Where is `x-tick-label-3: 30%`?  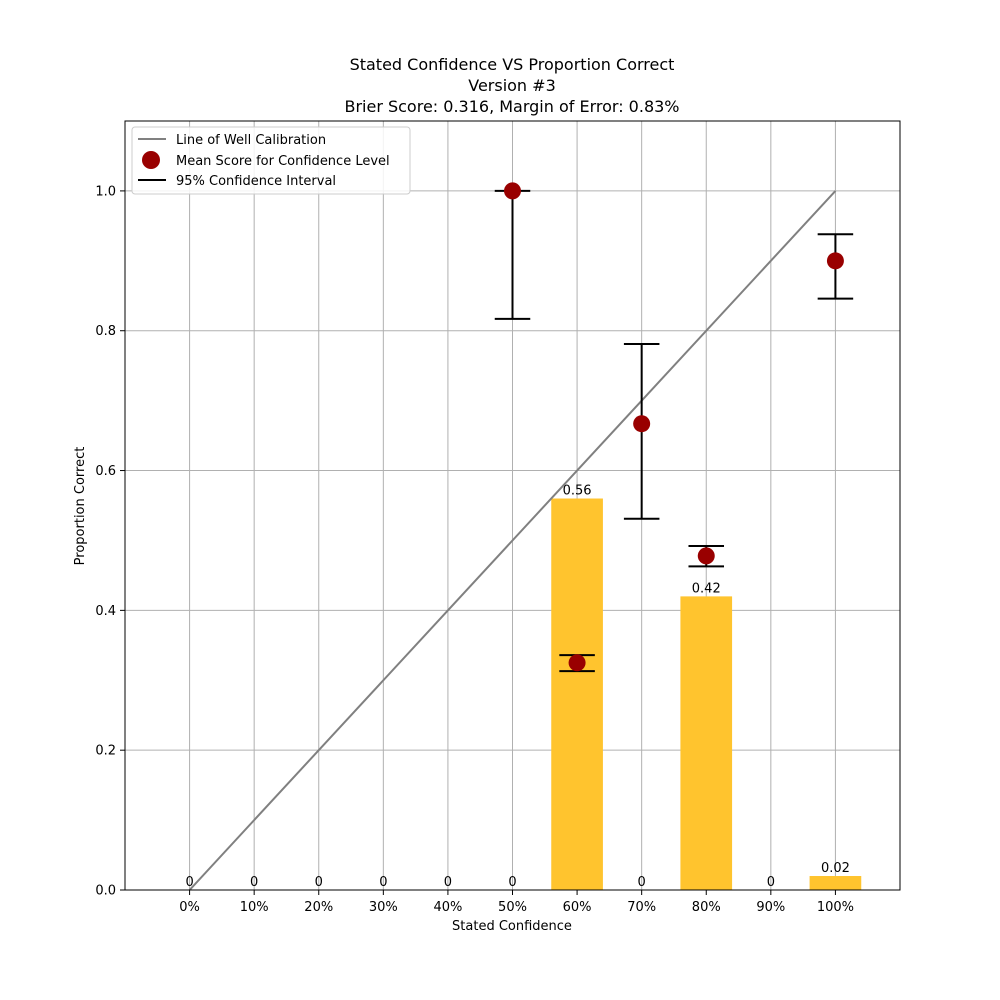 x-tick-label-3: 30% is located at coordinates (383, 907).